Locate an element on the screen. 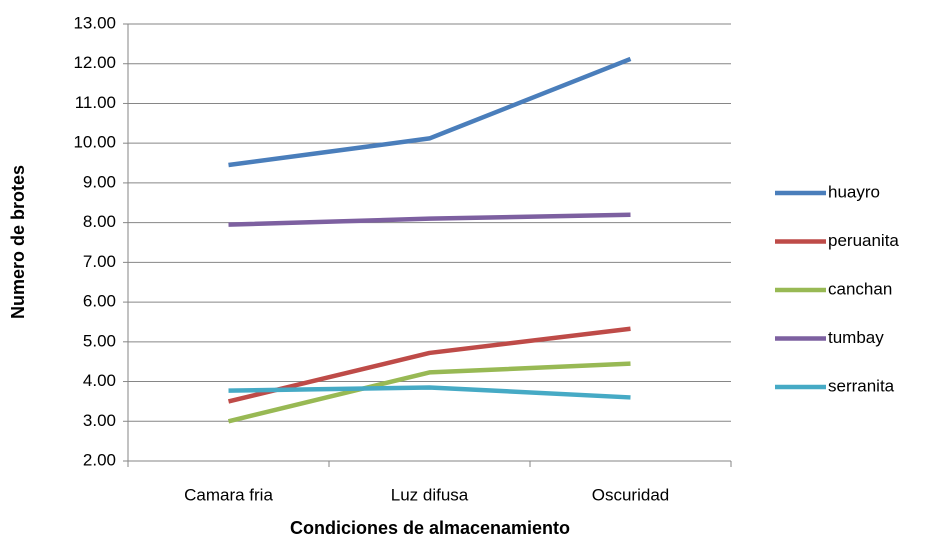 The image size is (938, 544). y-tick-label: 5.00 is located at coordinates (99, 340).